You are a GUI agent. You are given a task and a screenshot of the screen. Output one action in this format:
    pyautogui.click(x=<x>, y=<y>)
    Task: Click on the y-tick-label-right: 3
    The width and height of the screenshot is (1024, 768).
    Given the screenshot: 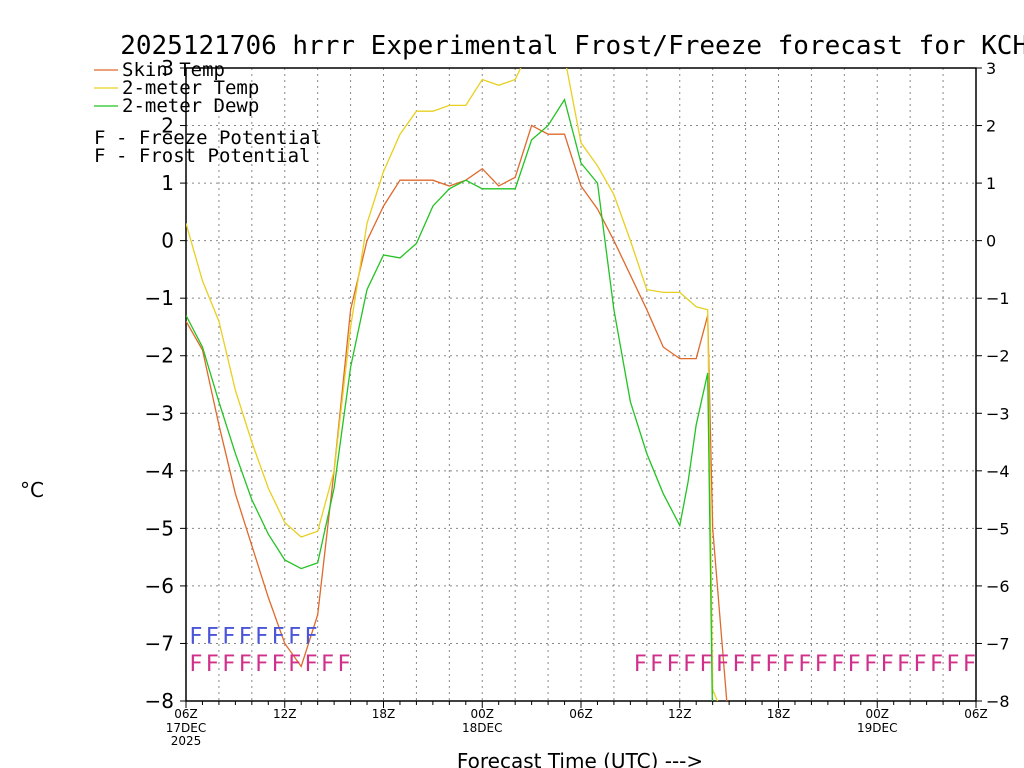 What is the action you would take?
    pyautogui.click(x=991, y=68)
    